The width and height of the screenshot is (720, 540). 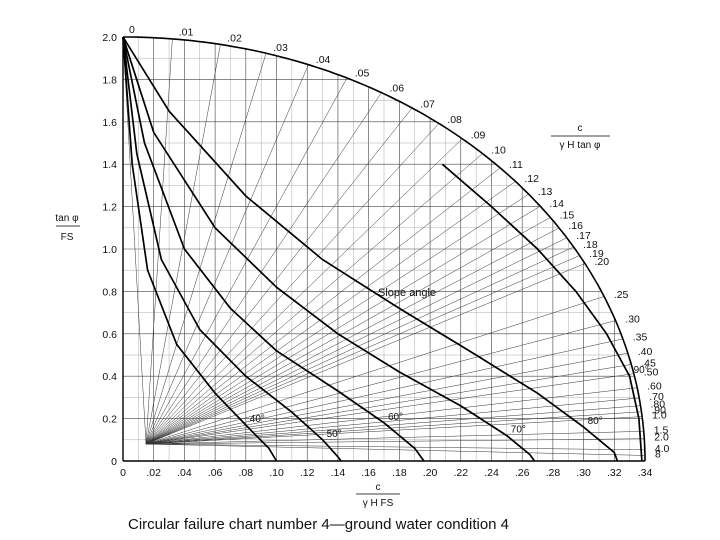 What do you see at coordinates (184, 473) in the screenshot?
I see `x-tick-label: .04` at bounding box center [184, 473].